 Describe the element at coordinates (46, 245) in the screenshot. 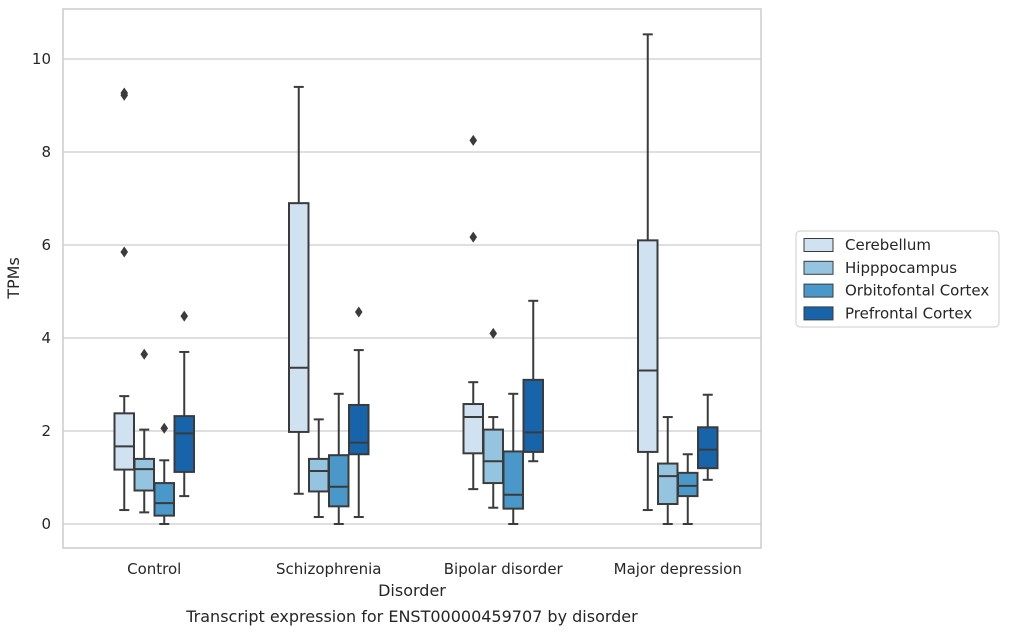

I see `y-tick-label-6: 6` at that location.